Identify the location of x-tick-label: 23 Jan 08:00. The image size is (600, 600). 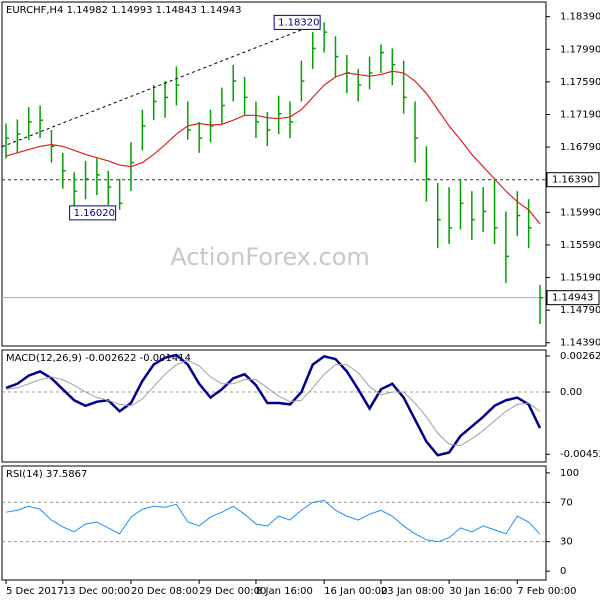
(412, 591).